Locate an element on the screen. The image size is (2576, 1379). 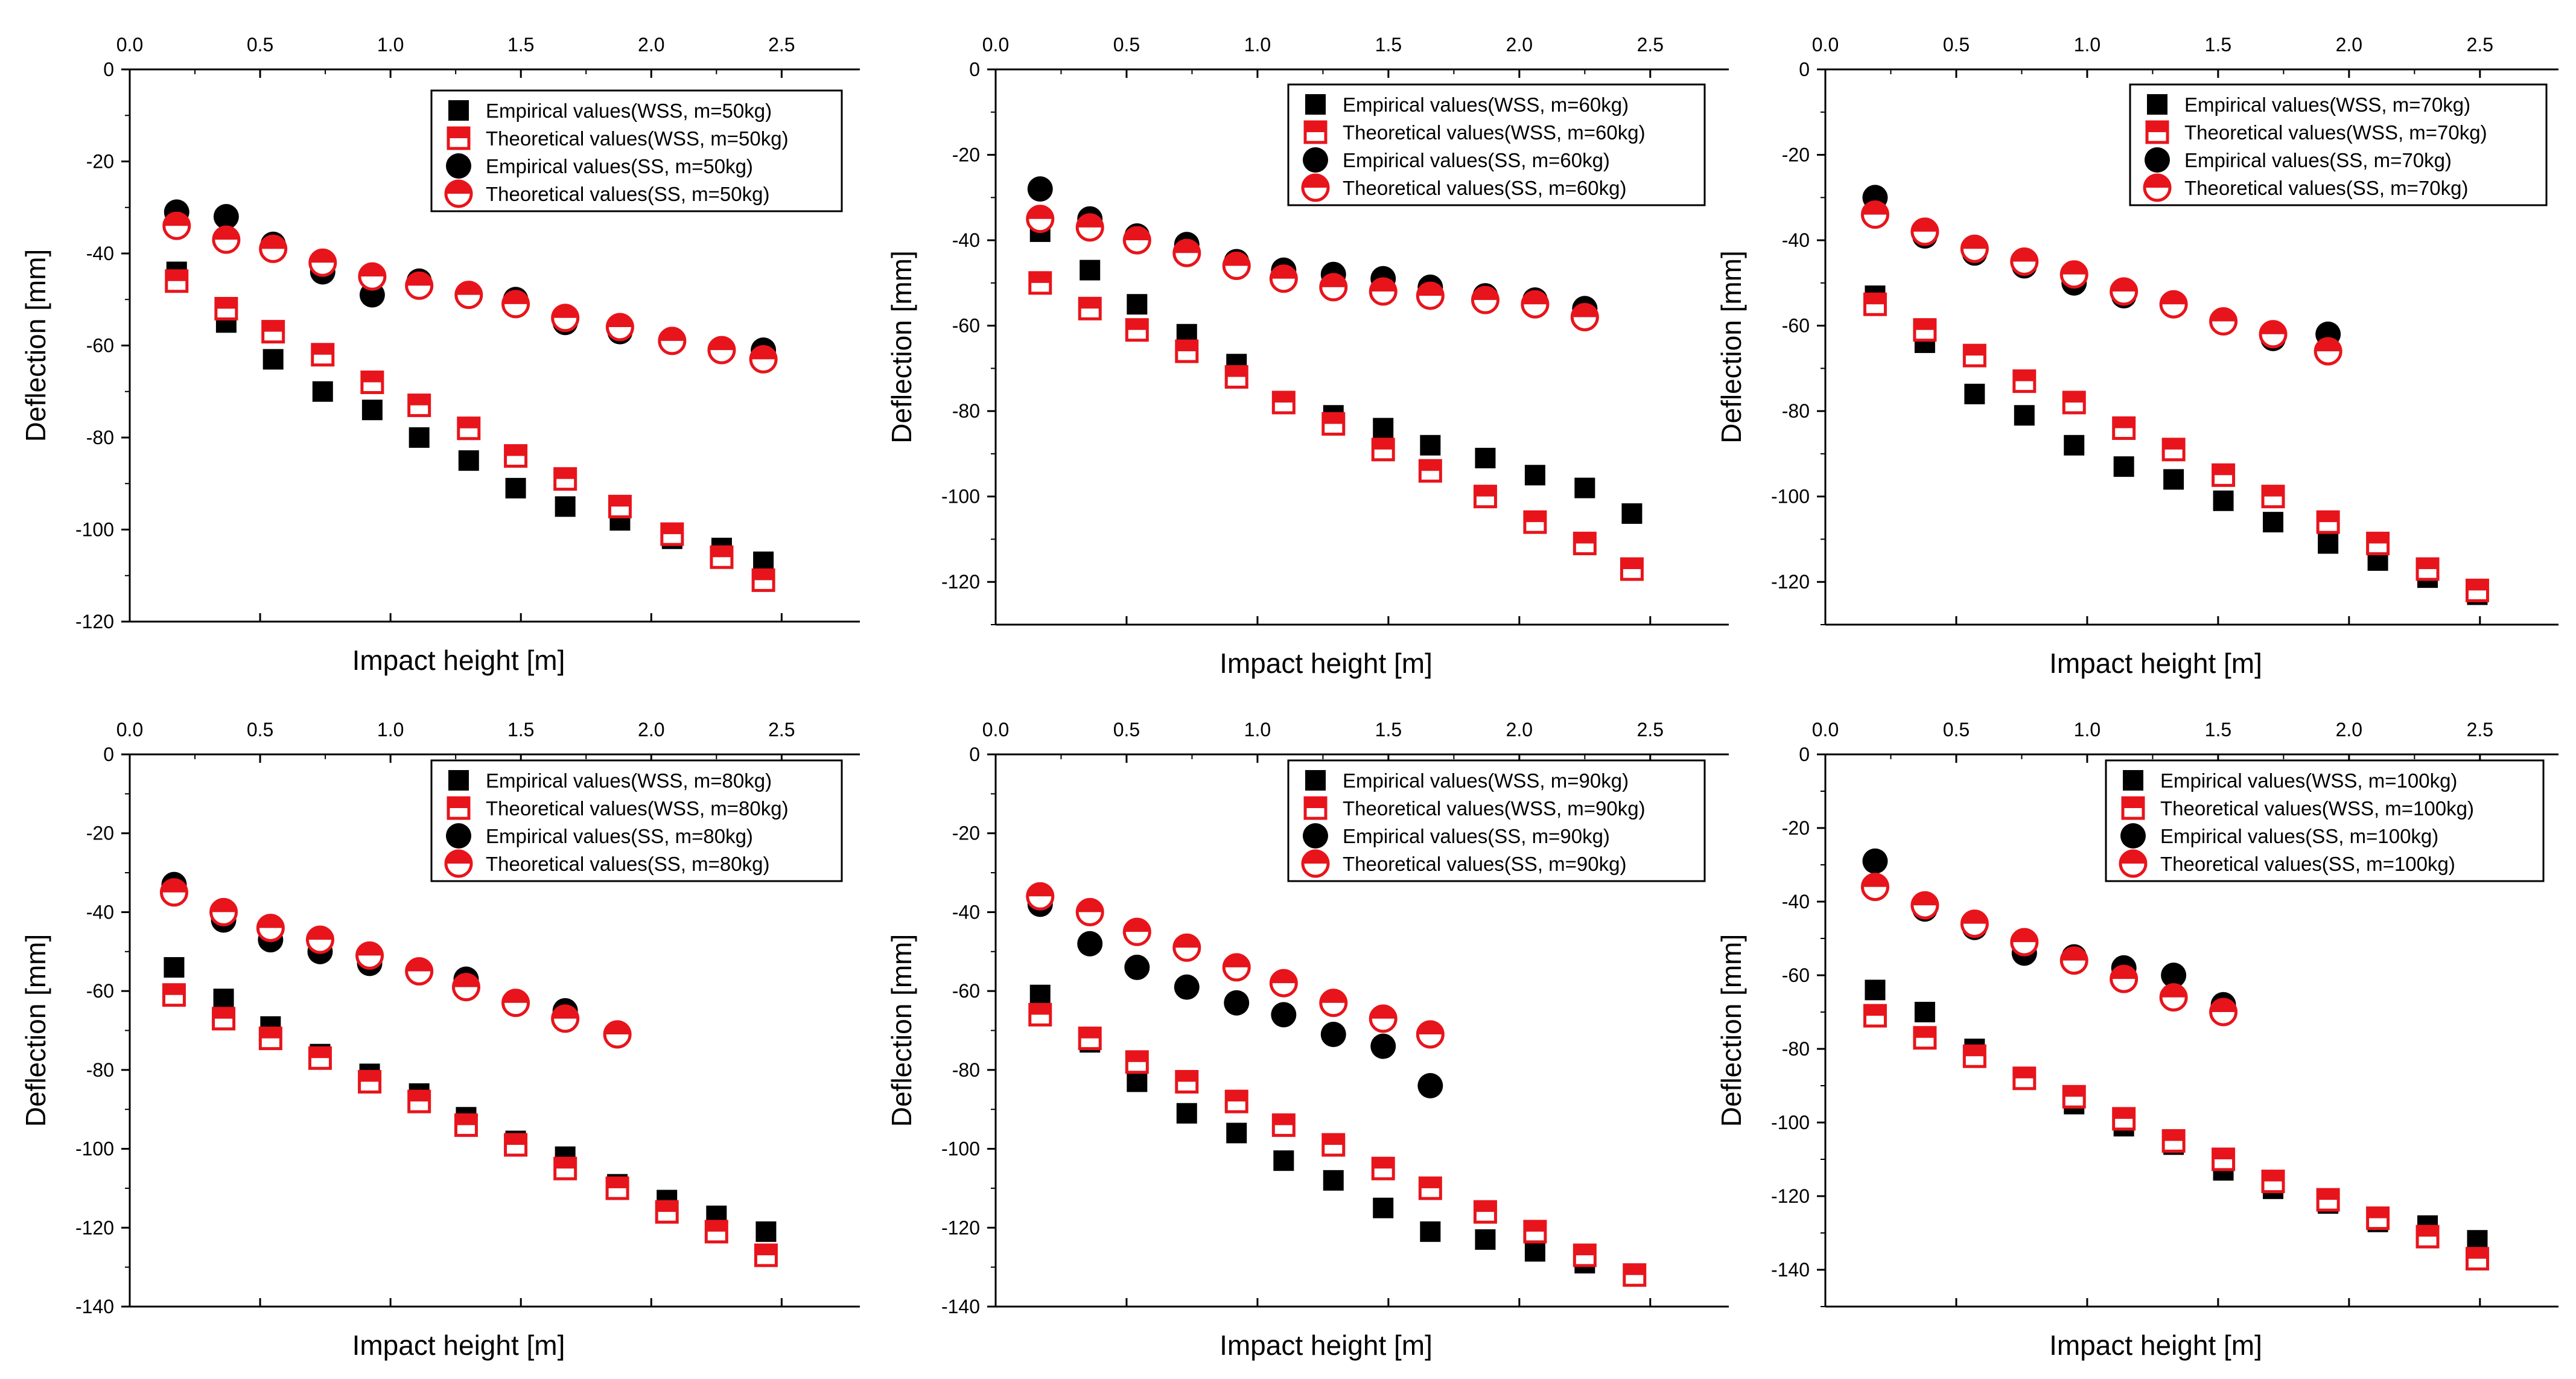
legend-marker-square-filled is located at coordinates (1315, 780).